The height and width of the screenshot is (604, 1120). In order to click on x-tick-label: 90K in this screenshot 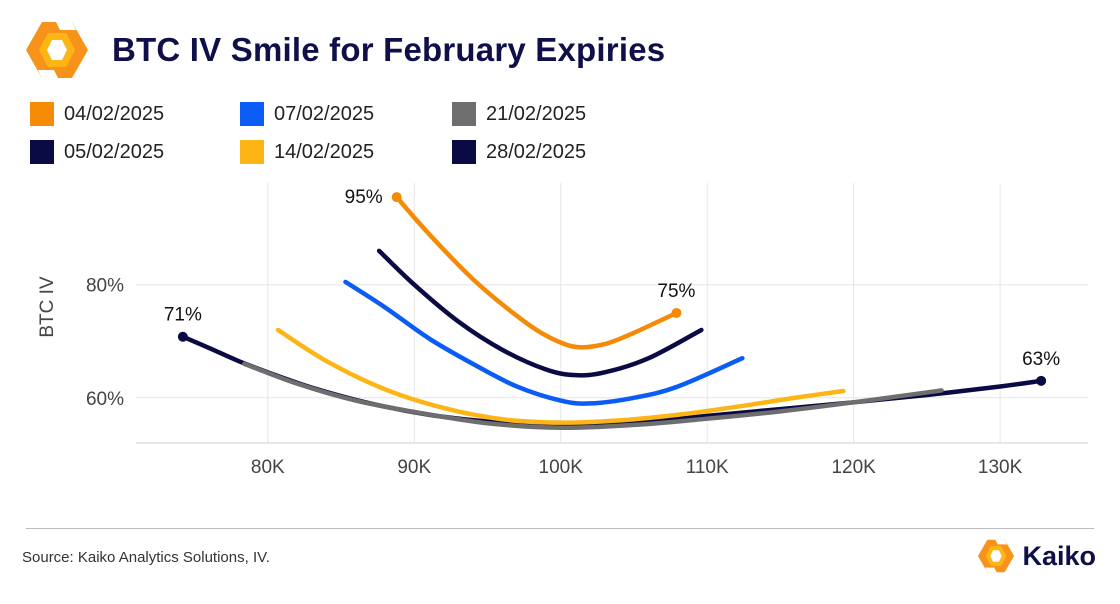, I will do `click(414, 467)`.